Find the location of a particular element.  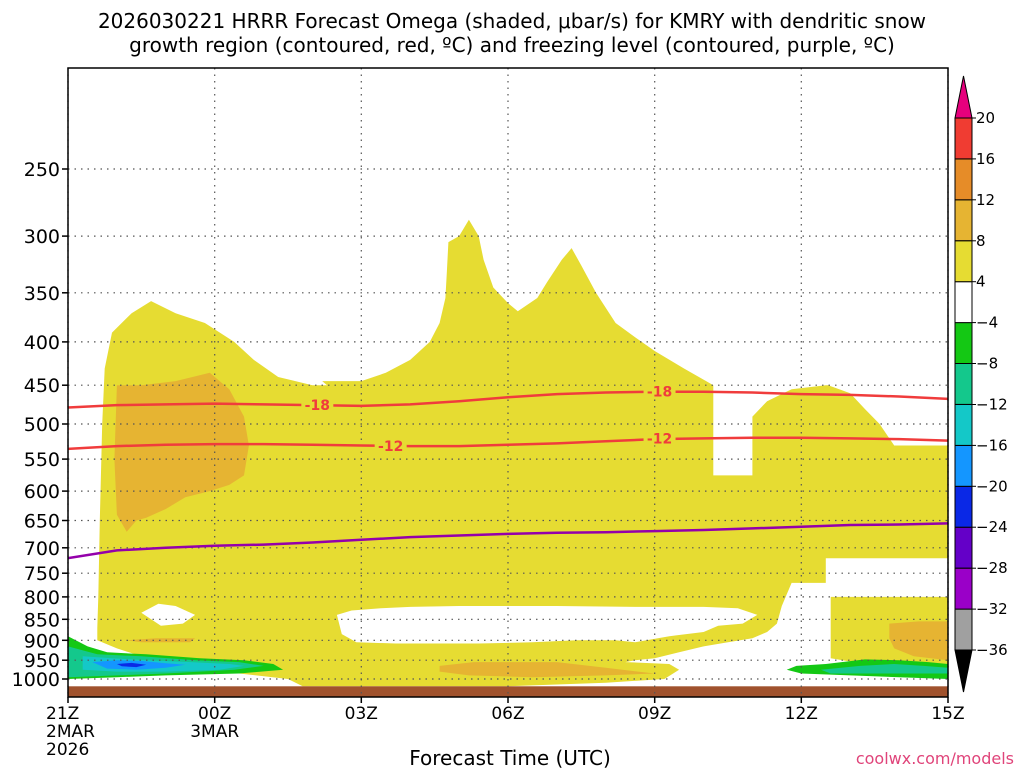

contour-label-2: -12 is located at coordinates (390, 447).